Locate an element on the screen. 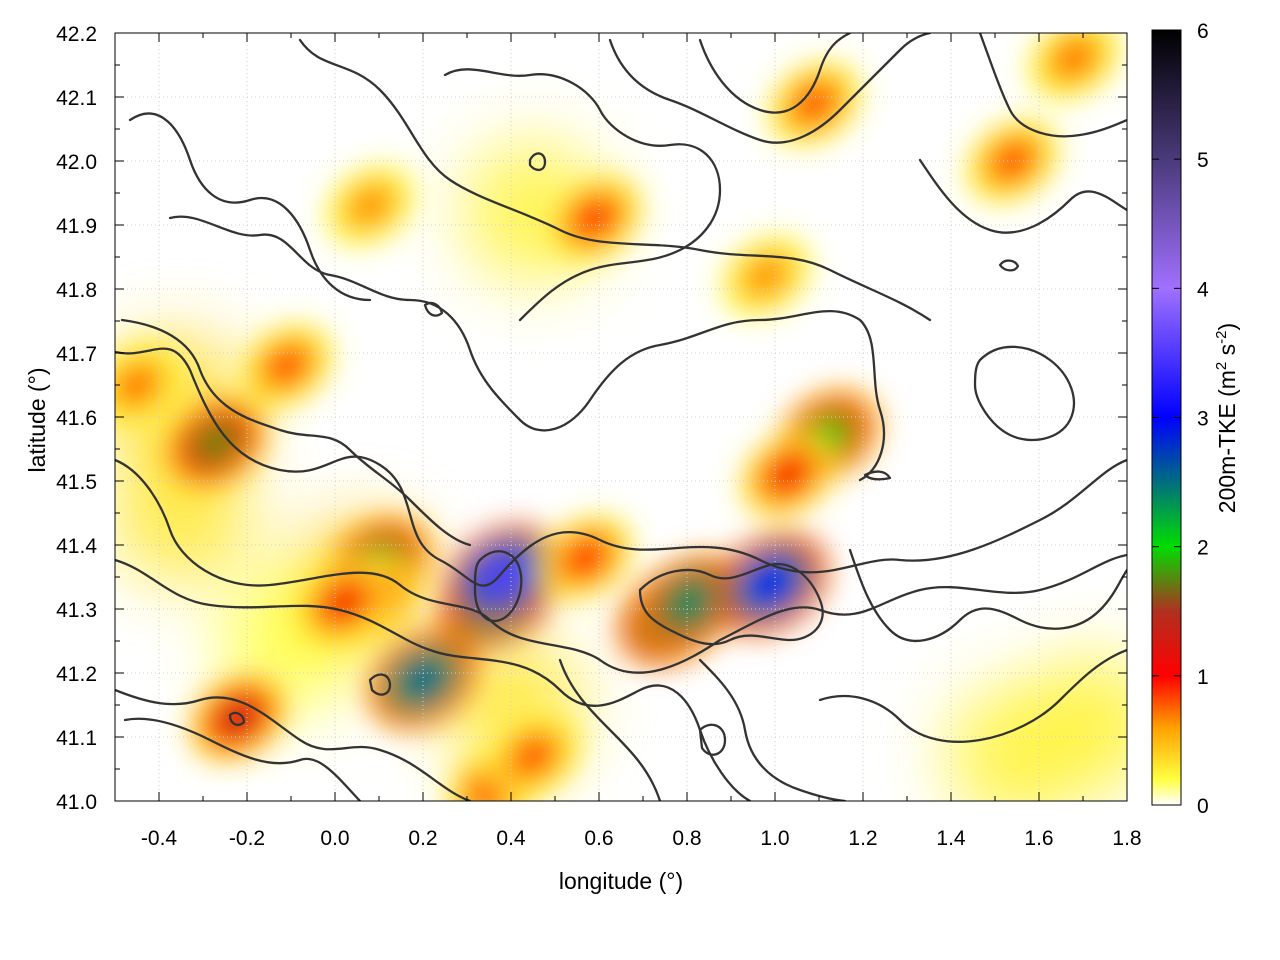  x-tick-label: 1.4 is located at coordinates (951, 838).